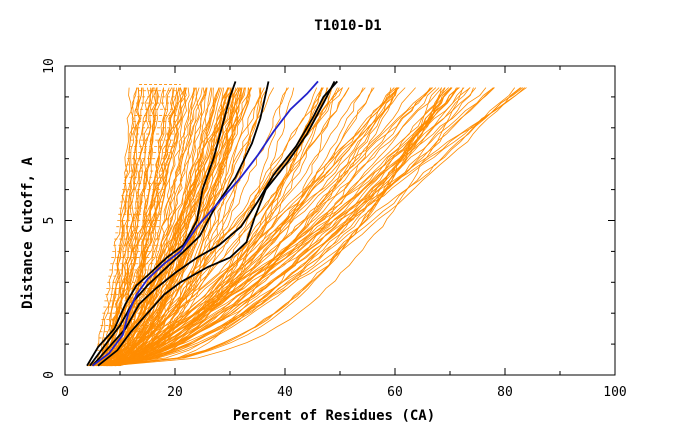 The width and height of the screenshot is (680, 440). What do you see at coordinates (334, 416) in the screenshot?
I see `x-axis-label: Percent of Residues (CA)` at bounding box center [334, 416].